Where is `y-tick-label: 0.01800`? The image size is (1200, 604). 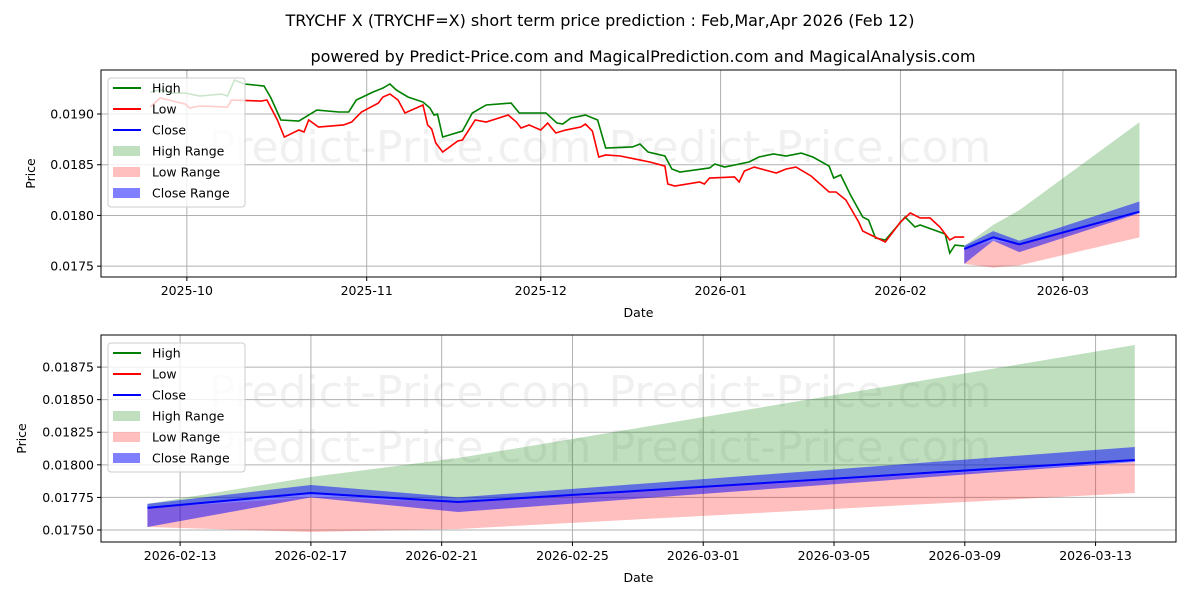 y-tick-label: 0.01800 is located at coordinates (68, 464).